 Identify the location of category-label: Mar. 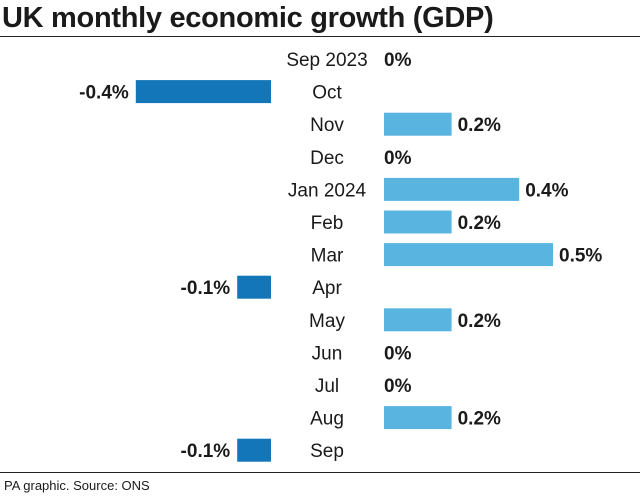
(327, 256).